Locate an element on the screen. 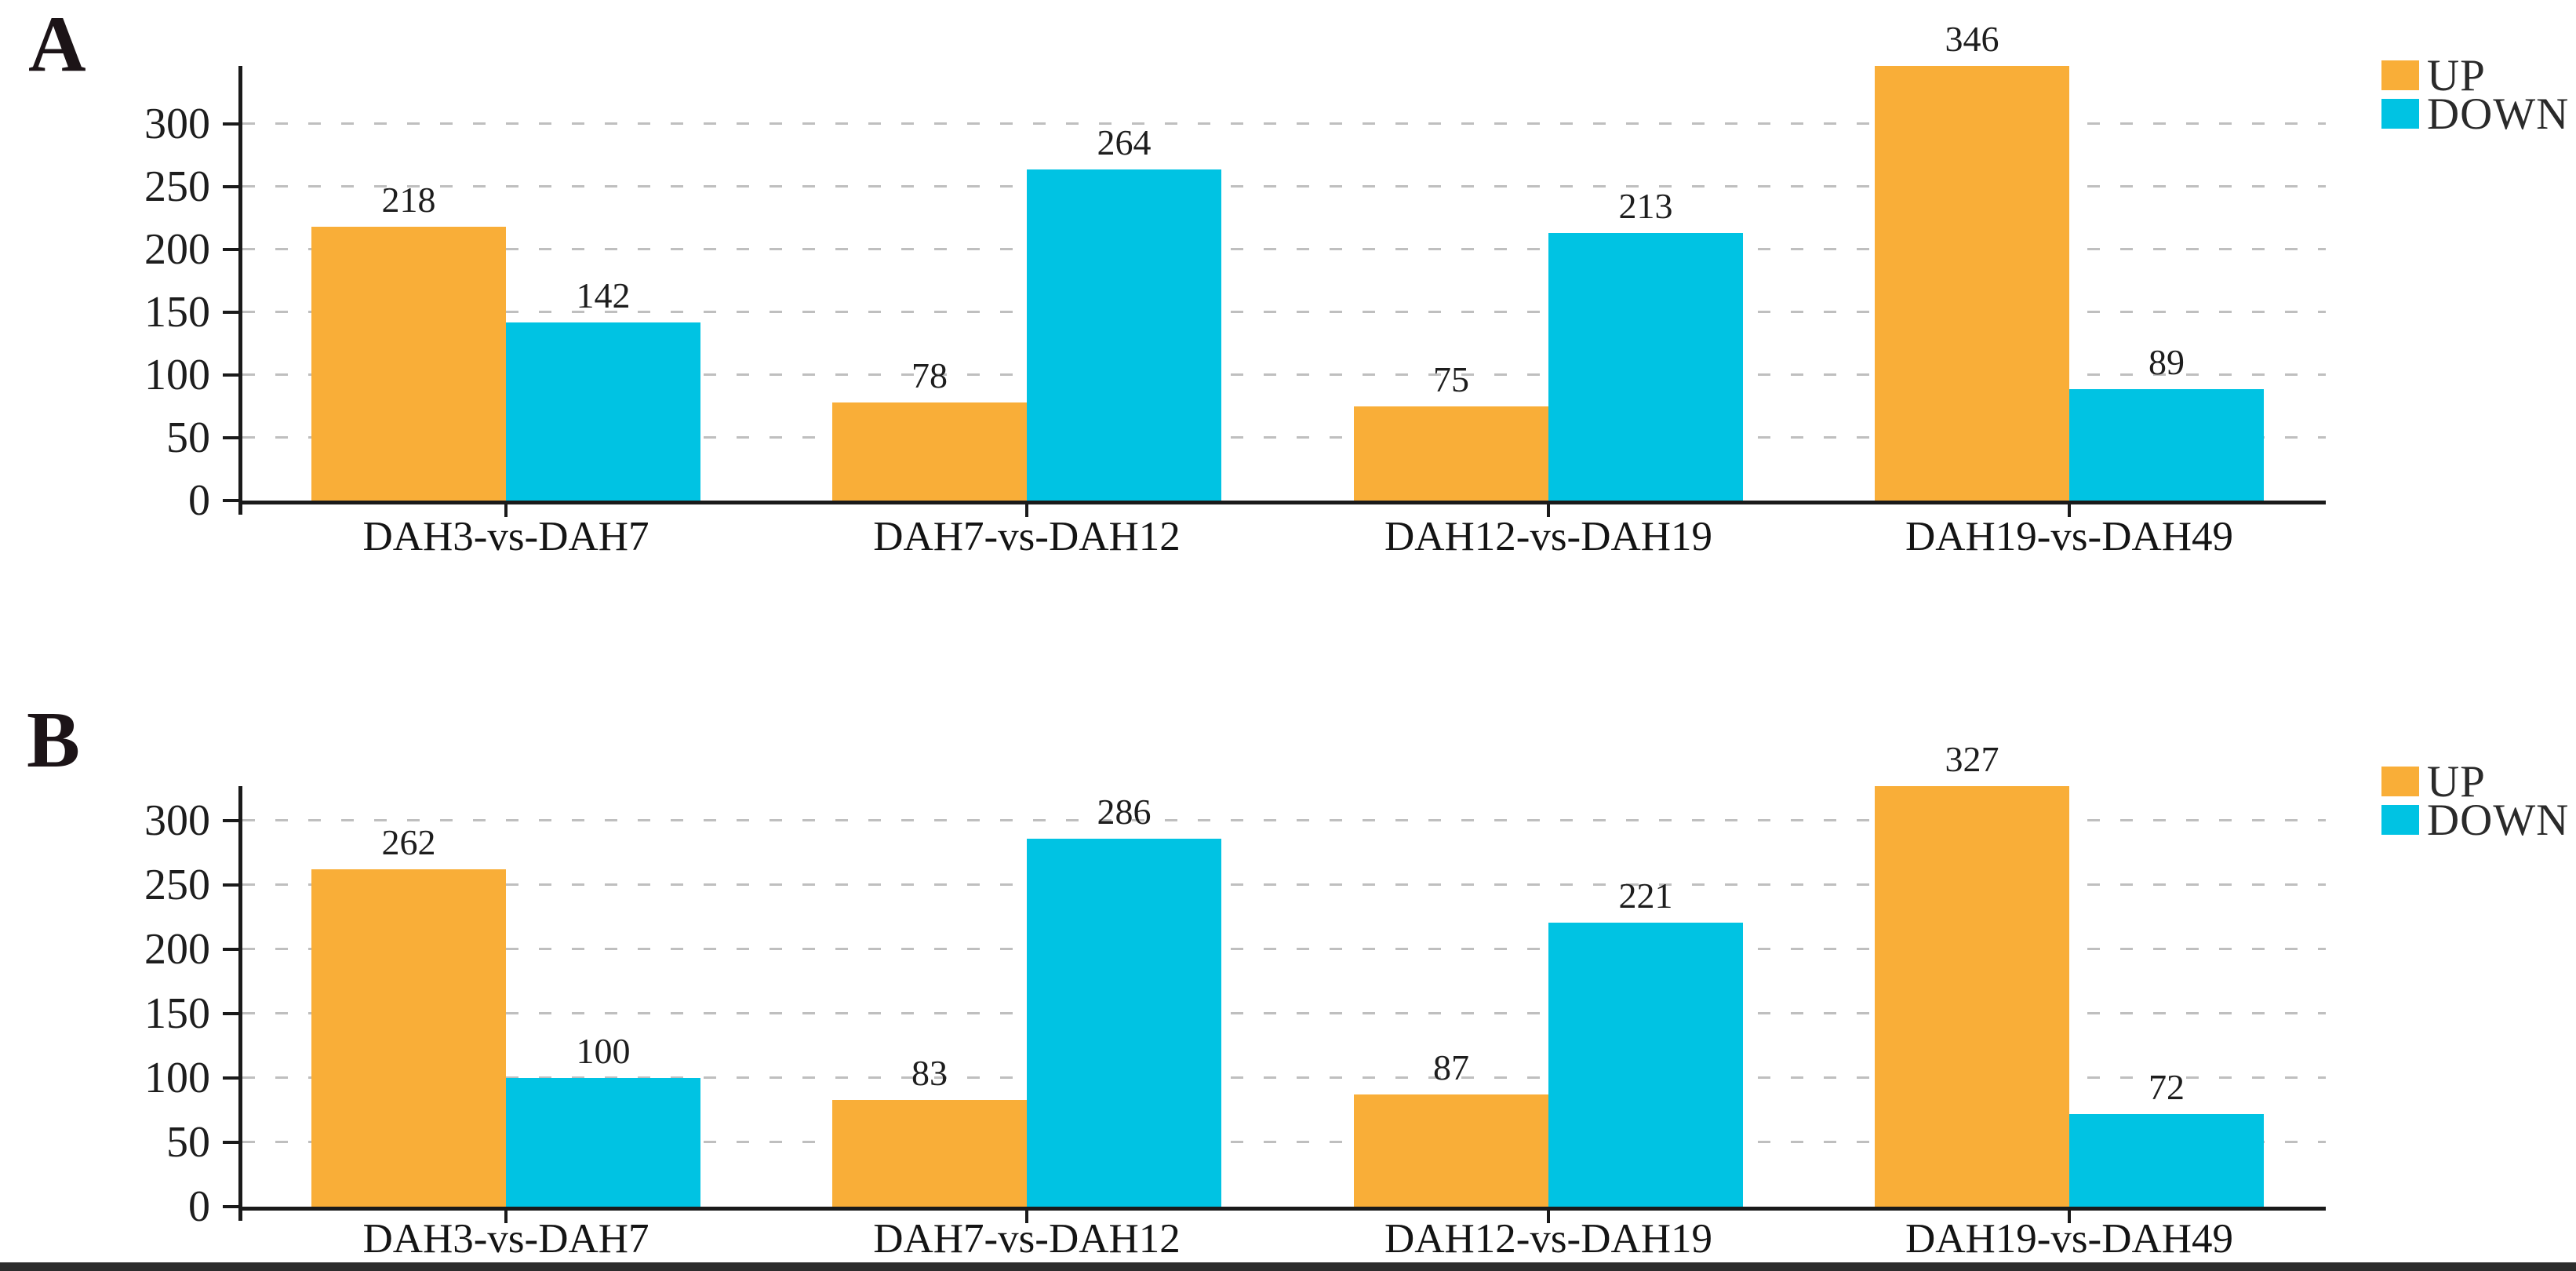  panel-b-label: B is located at coordinates (54, 740).